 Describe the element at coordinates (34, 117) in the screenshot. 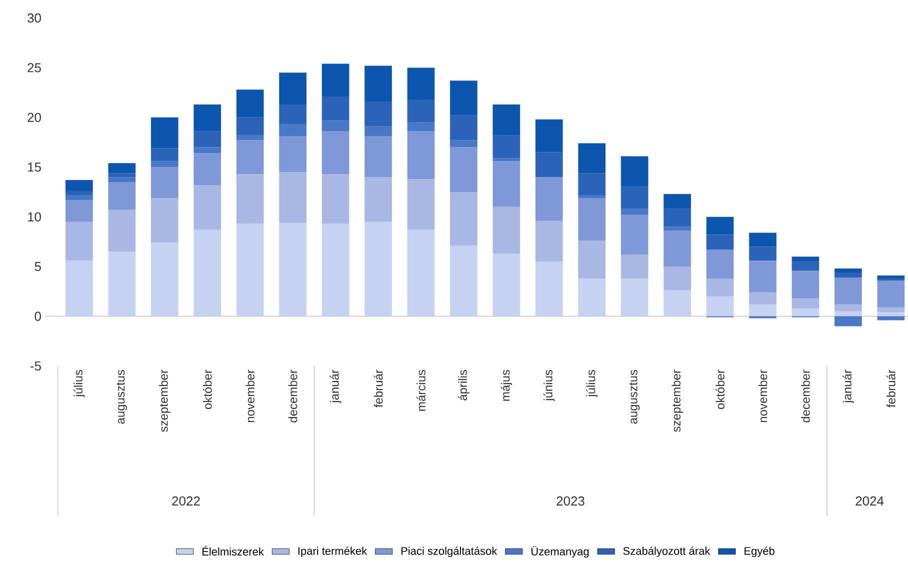

I see `y-tick-label: 20` at that location.